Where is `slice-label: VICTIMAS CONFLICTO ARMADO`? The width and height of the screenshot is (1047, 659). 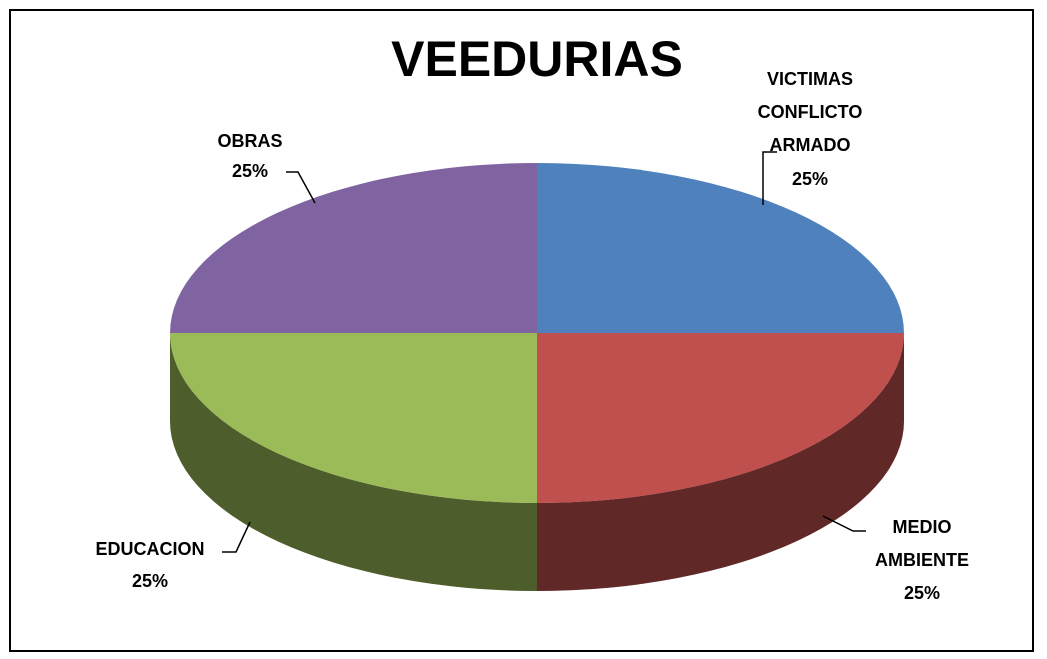 slice-label: VICTIMAS CONFLICTO ARMADO is located at coordinates (810, 112).